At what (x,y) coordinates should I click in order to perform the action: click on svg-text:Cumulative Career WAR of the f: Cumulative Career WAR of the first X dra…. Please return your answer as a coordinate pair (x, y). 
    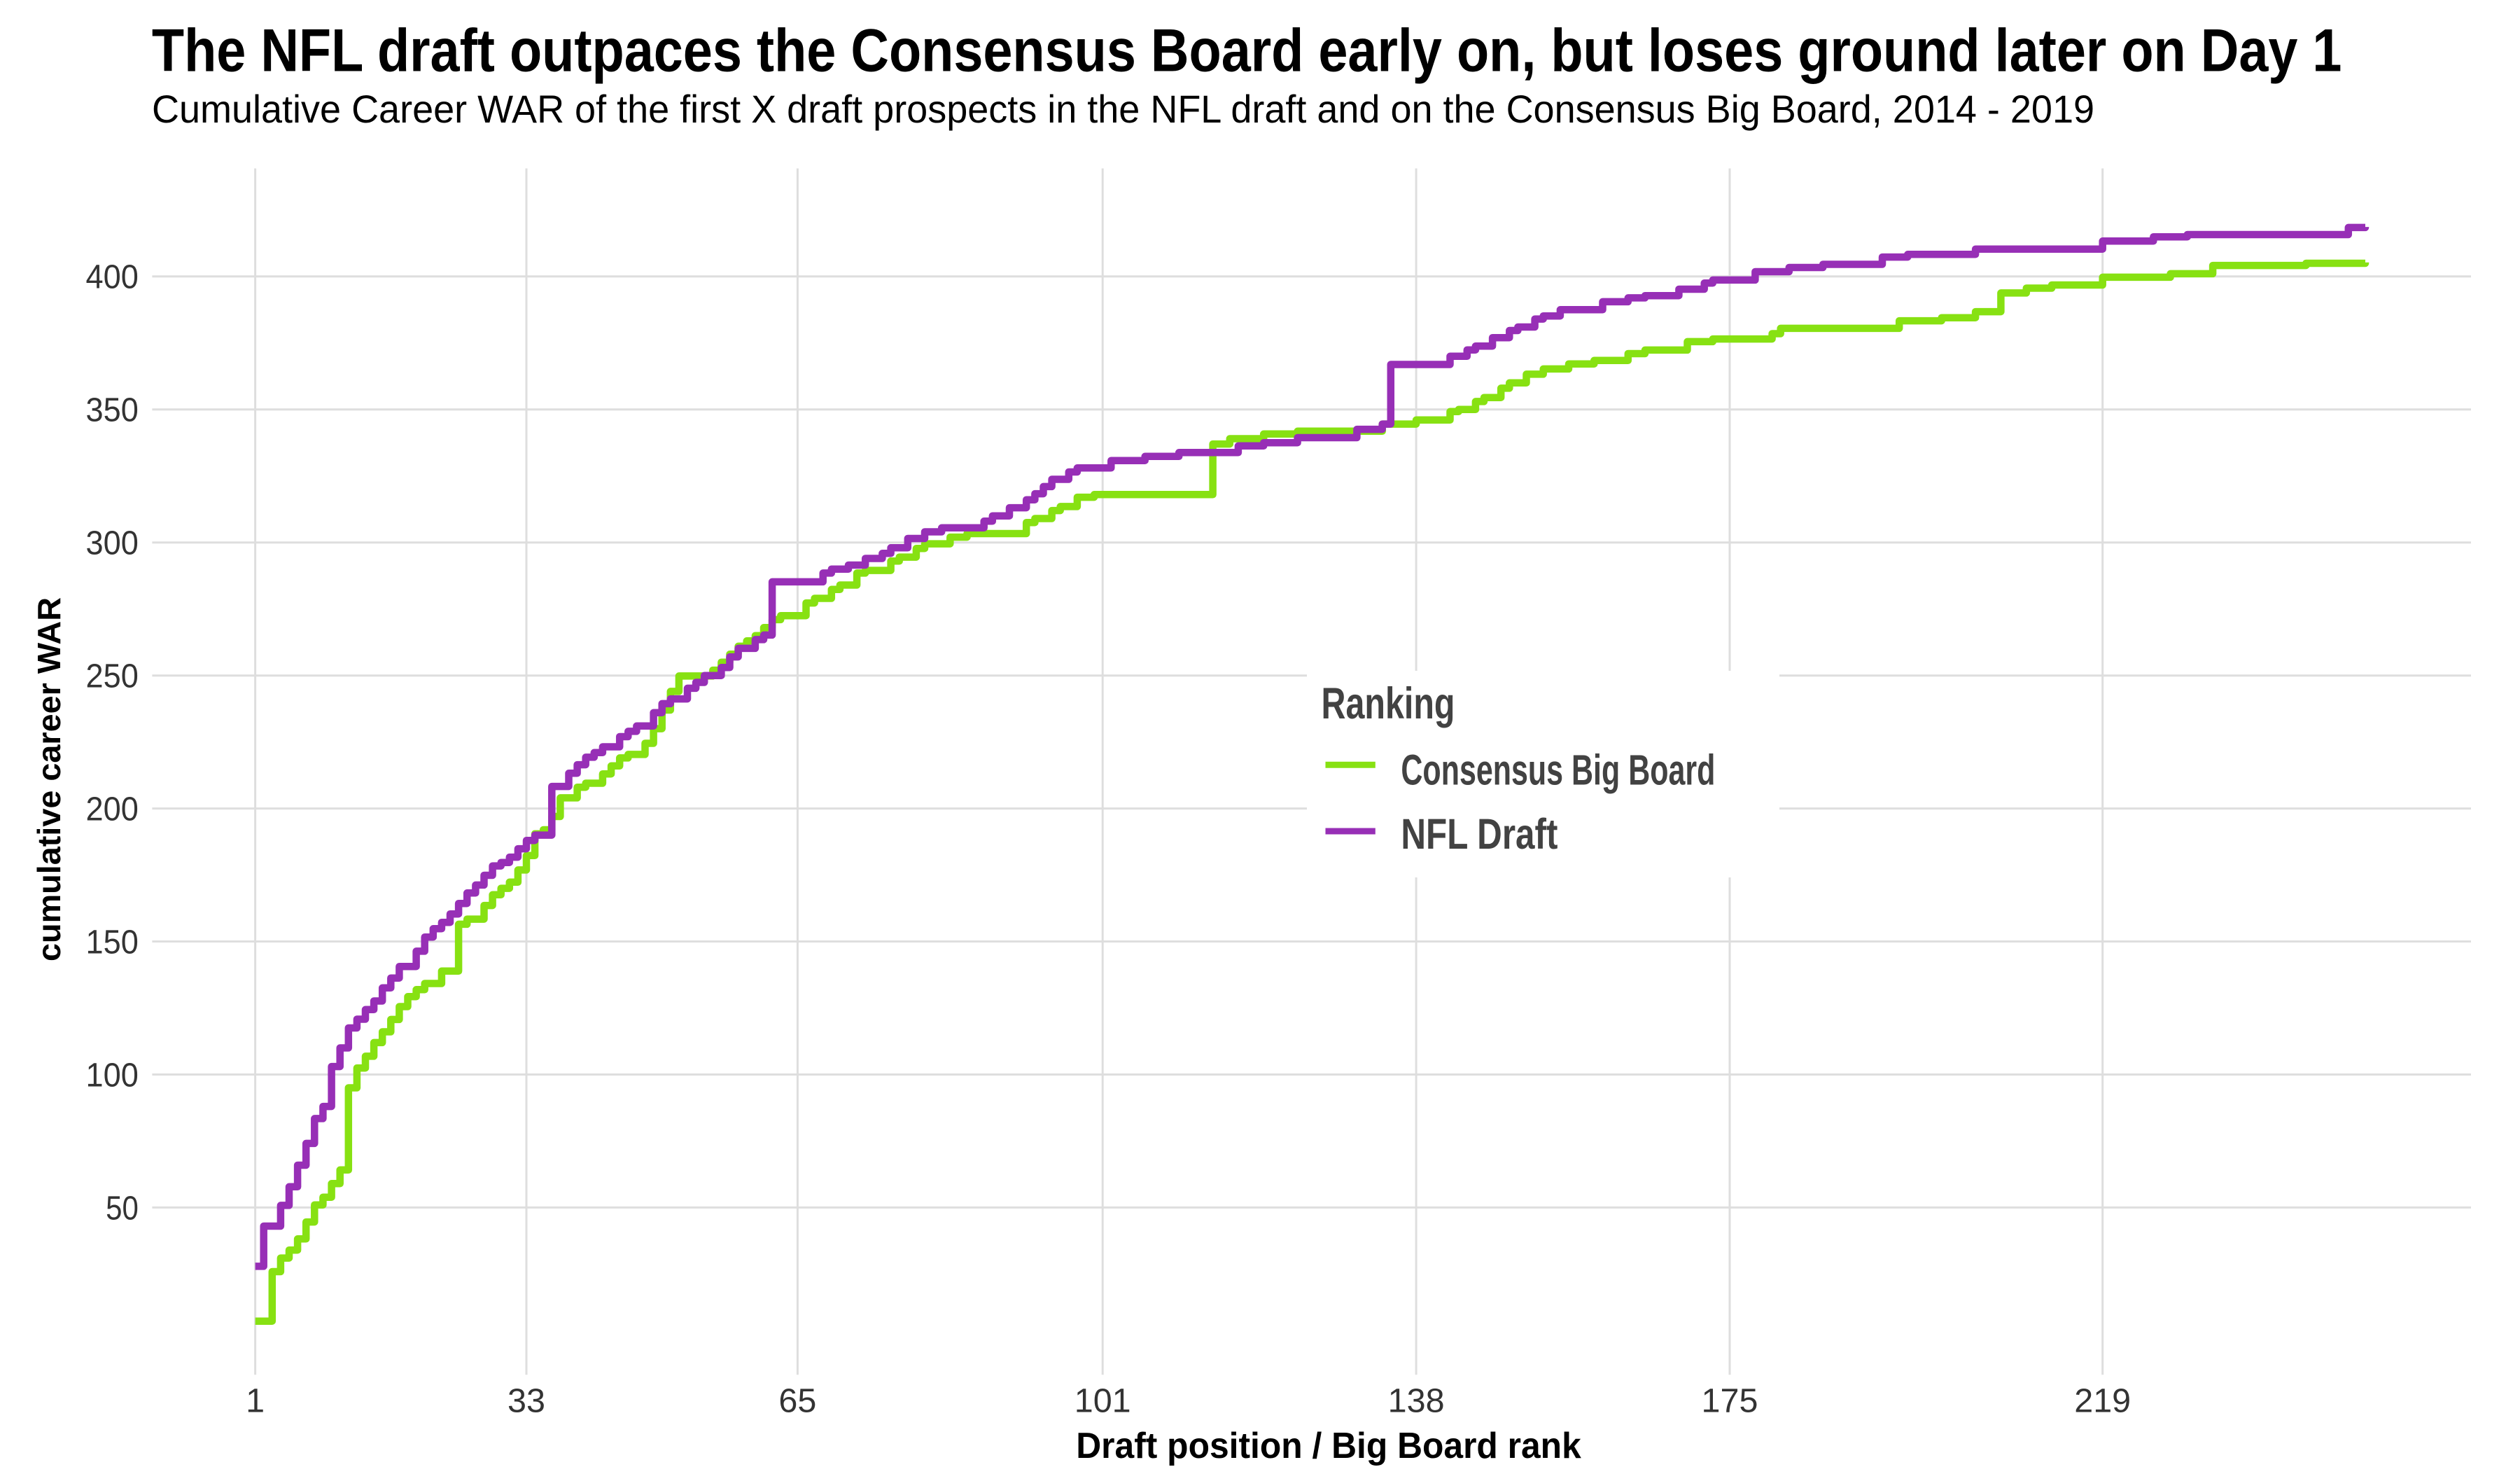
    Looking at the image, I should click on (1123, 109).